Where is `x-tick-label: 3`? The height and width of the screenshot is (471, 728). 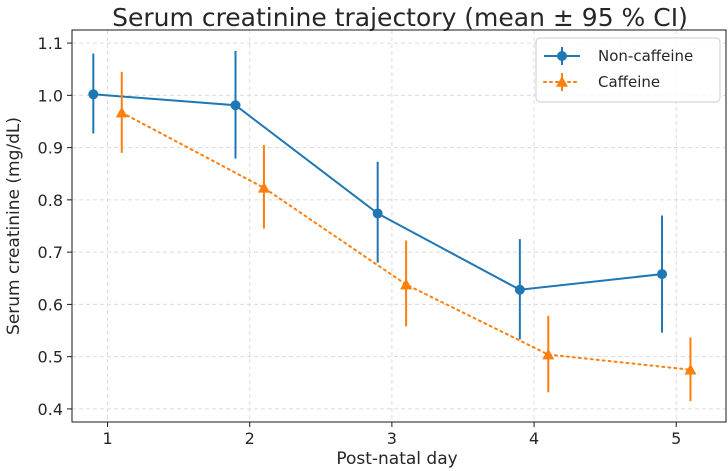
x-tick-label: 3 is located at coordinates (392, 438).